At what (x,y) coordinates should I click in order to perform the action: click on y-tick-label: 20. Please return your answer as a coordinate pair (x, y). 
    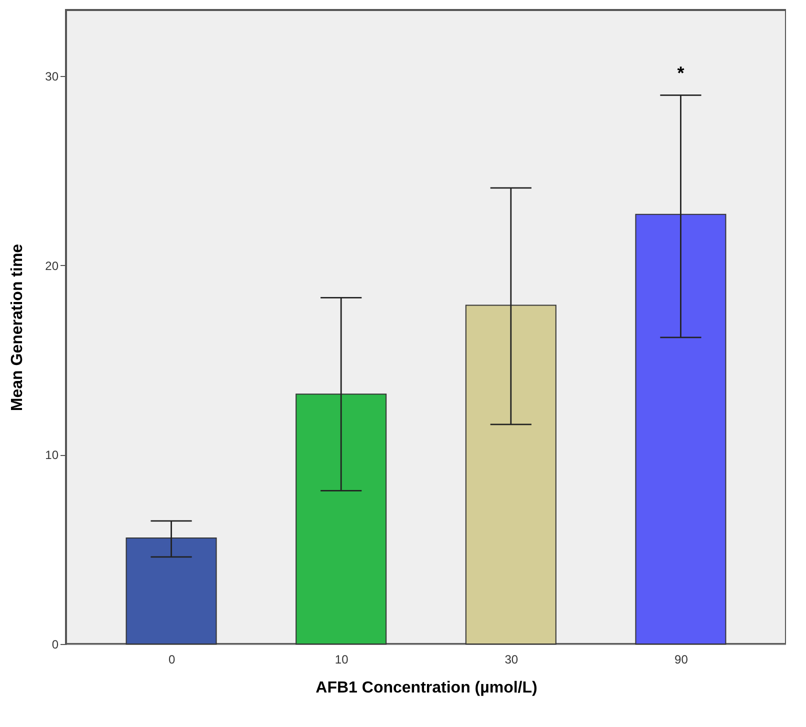
    Looking at the image, I should click on (52, 265).